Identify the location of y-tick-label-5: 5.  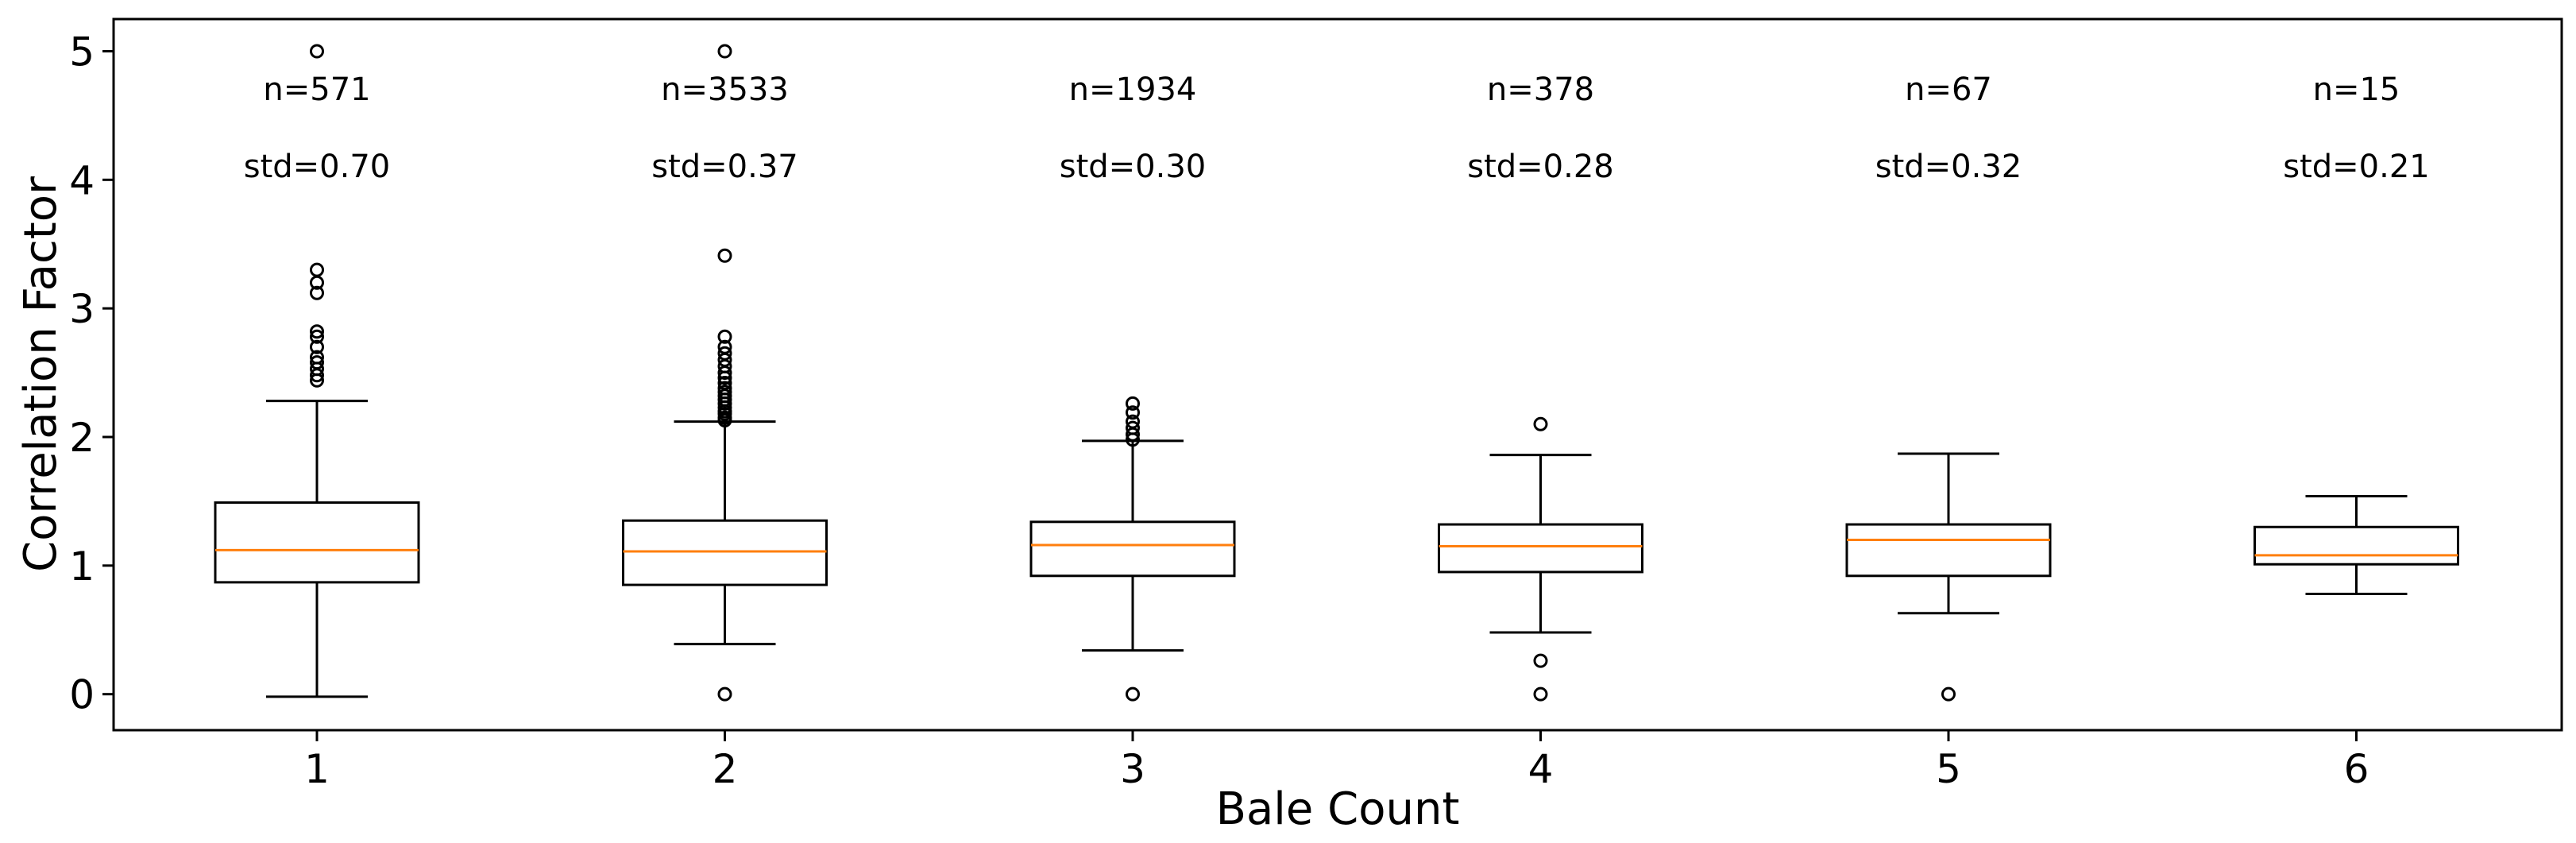
(82, 52).